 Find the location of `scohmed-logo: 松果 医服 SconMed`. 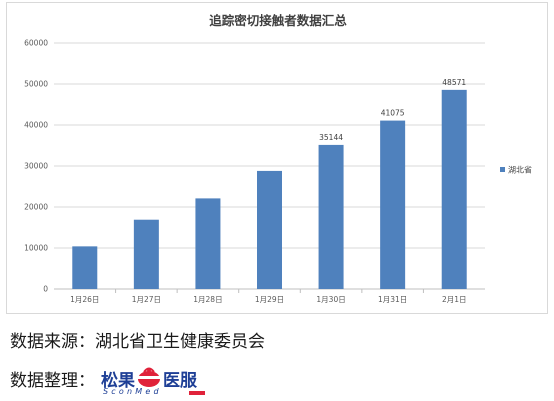

scohmed-logo: 松果 医服 SconMed is located at coordinates (156, 383).